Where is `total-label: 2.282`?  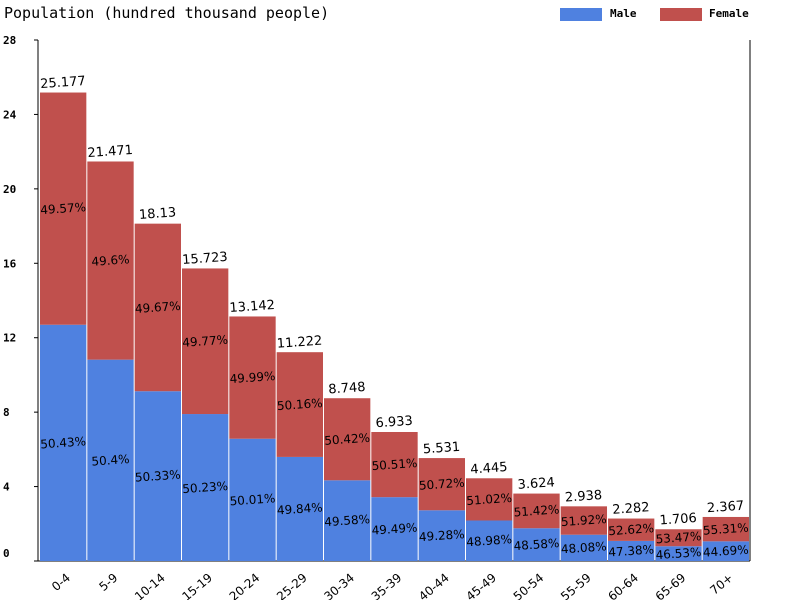
total-label: 2.282 is located at coordinates (631, 509).